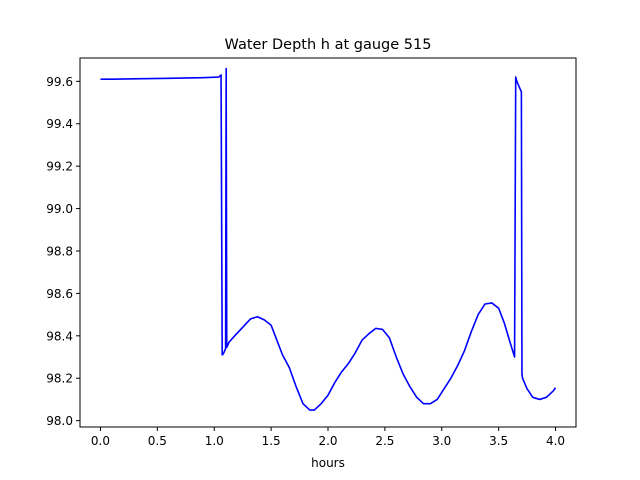  Describe the element at coordinates (59, 379) in the screenshot. I see `y-tick-label: 98.2` at that location.